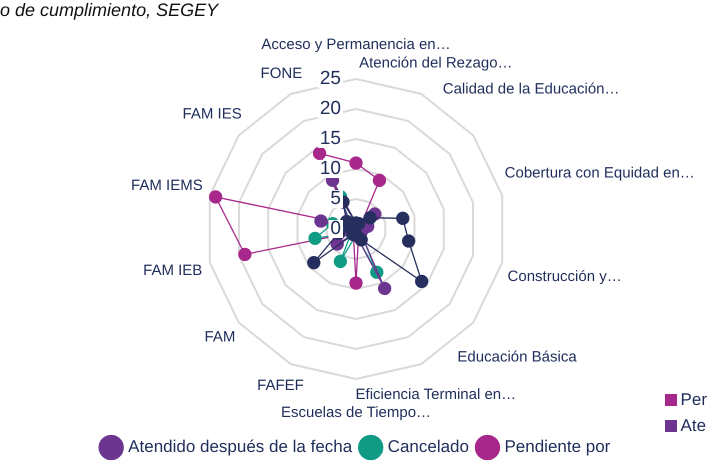 Image resolution: width=713 pixels, height=466 pixels. Describe the element at coordinates (693, 400) in the screenshot. I see `text: Per` at that location.